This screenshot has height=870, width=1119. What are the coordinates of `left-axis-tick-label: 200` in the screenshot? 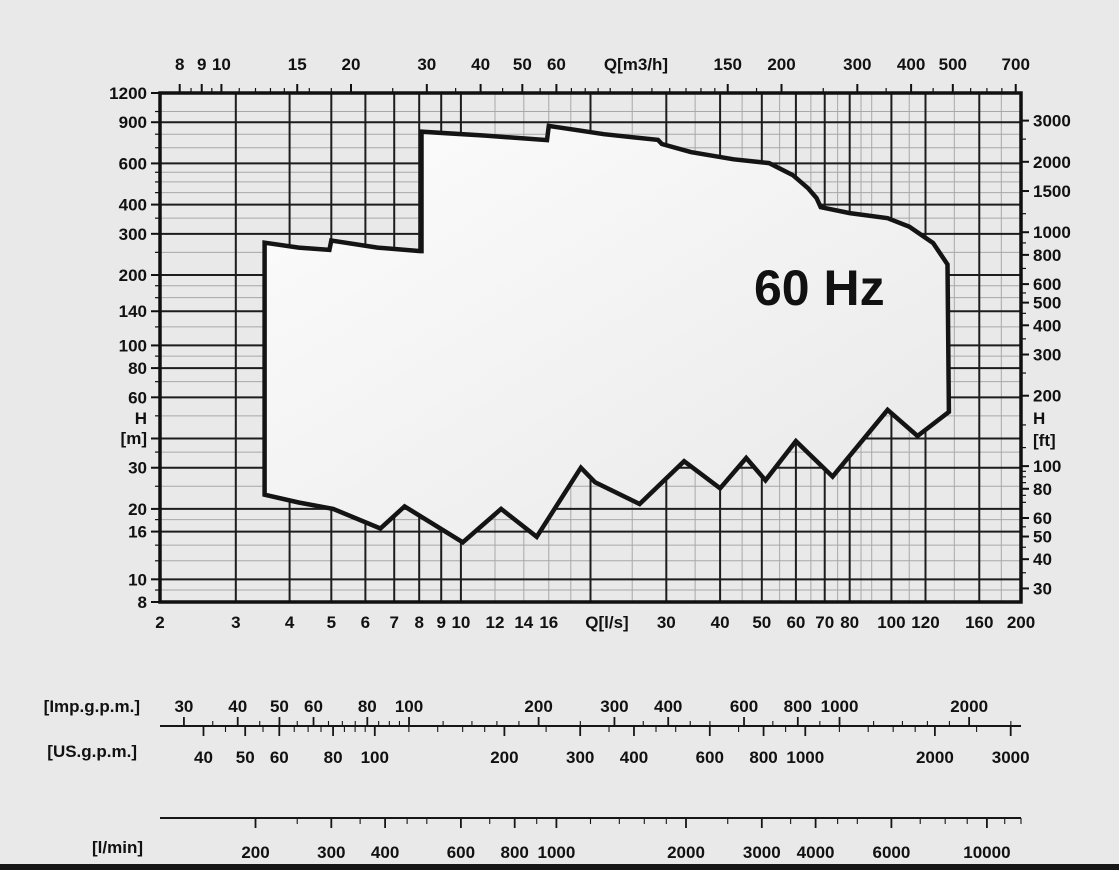 It's located at (133, 275).